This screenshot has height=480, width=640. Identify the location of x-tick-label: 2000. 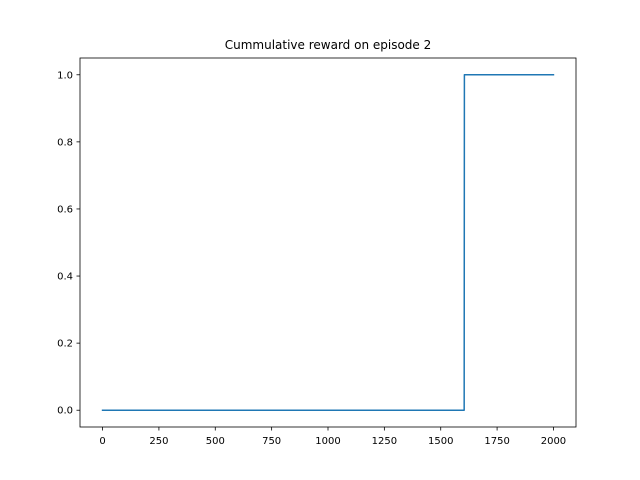
(553, 441).